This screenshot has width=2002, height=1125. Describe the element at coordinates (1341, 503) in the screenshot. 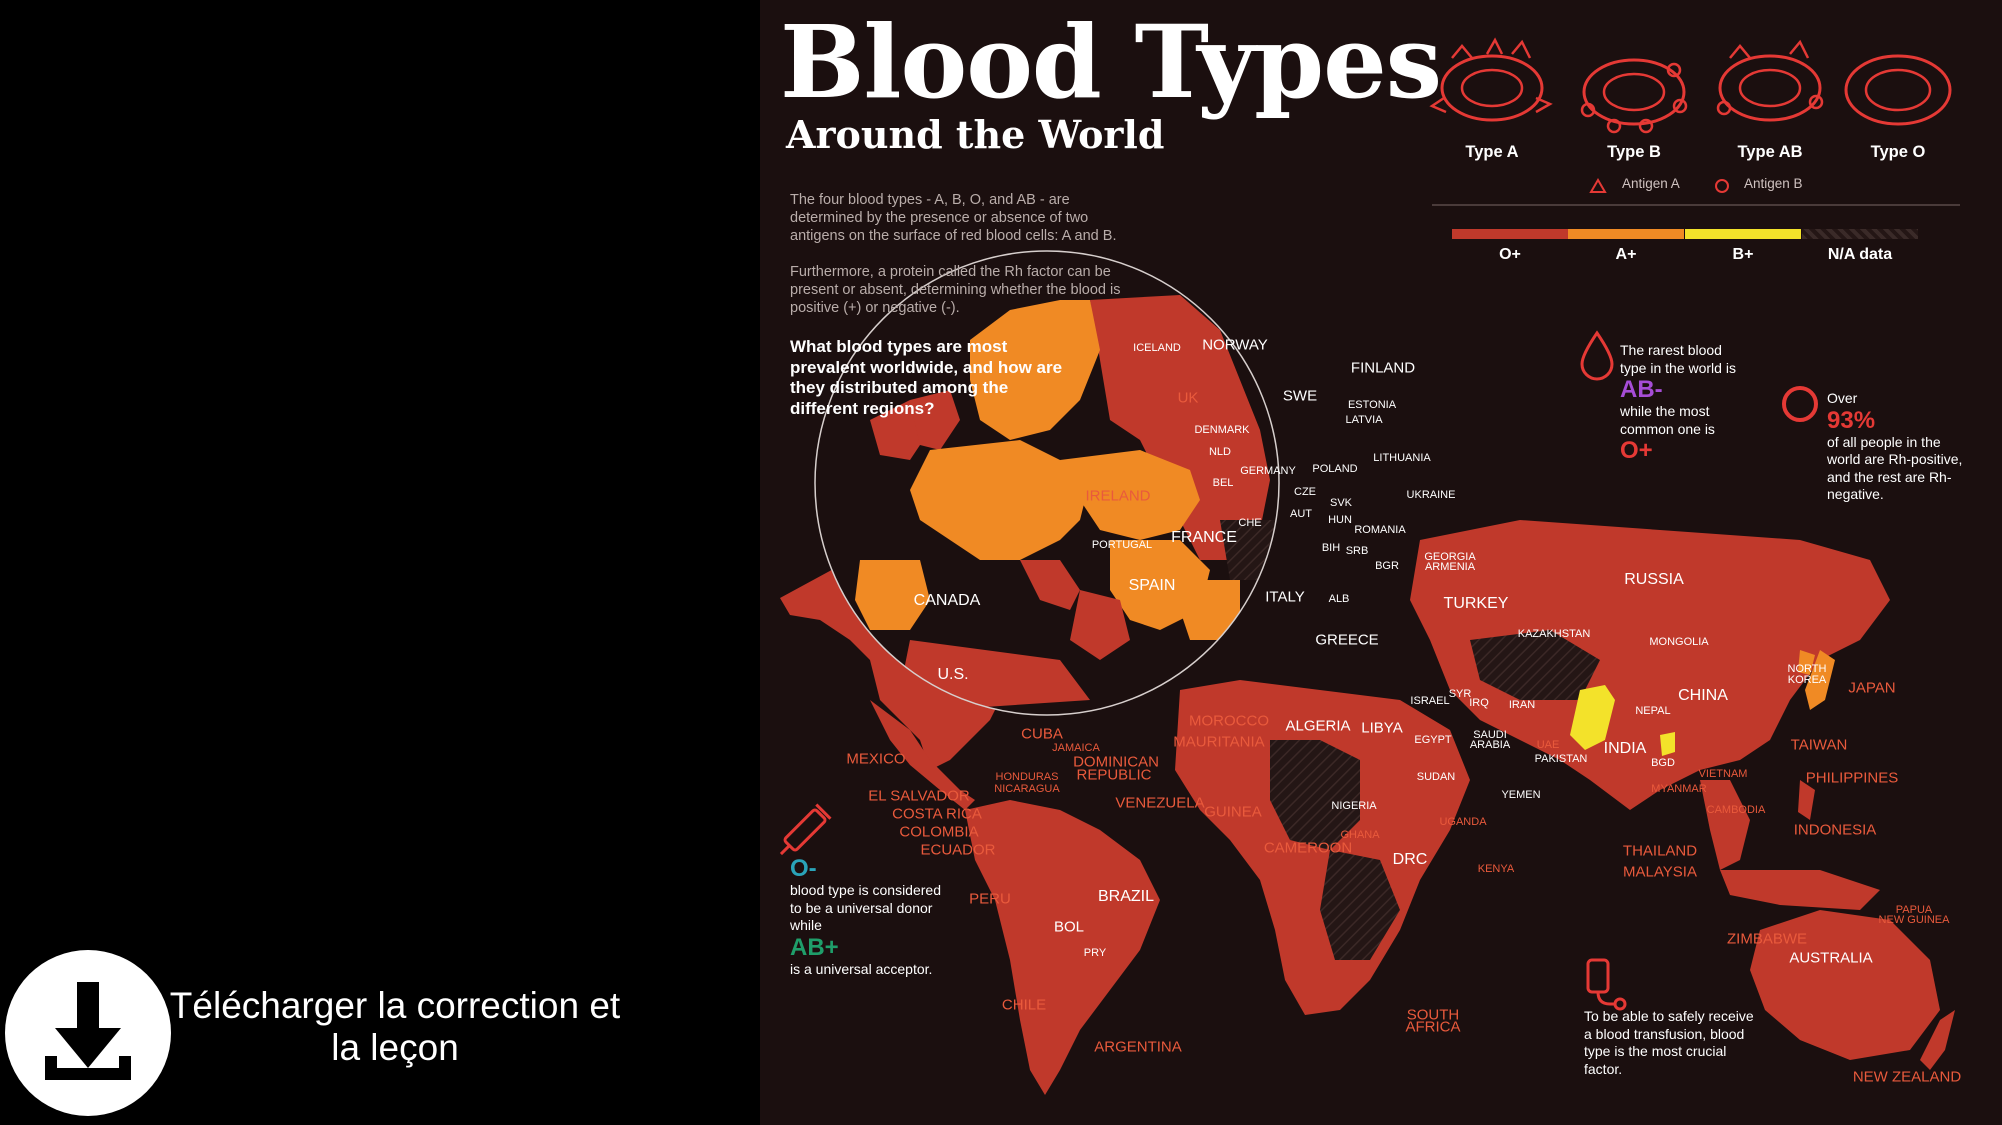

I see `country-label: SVK` at that location.